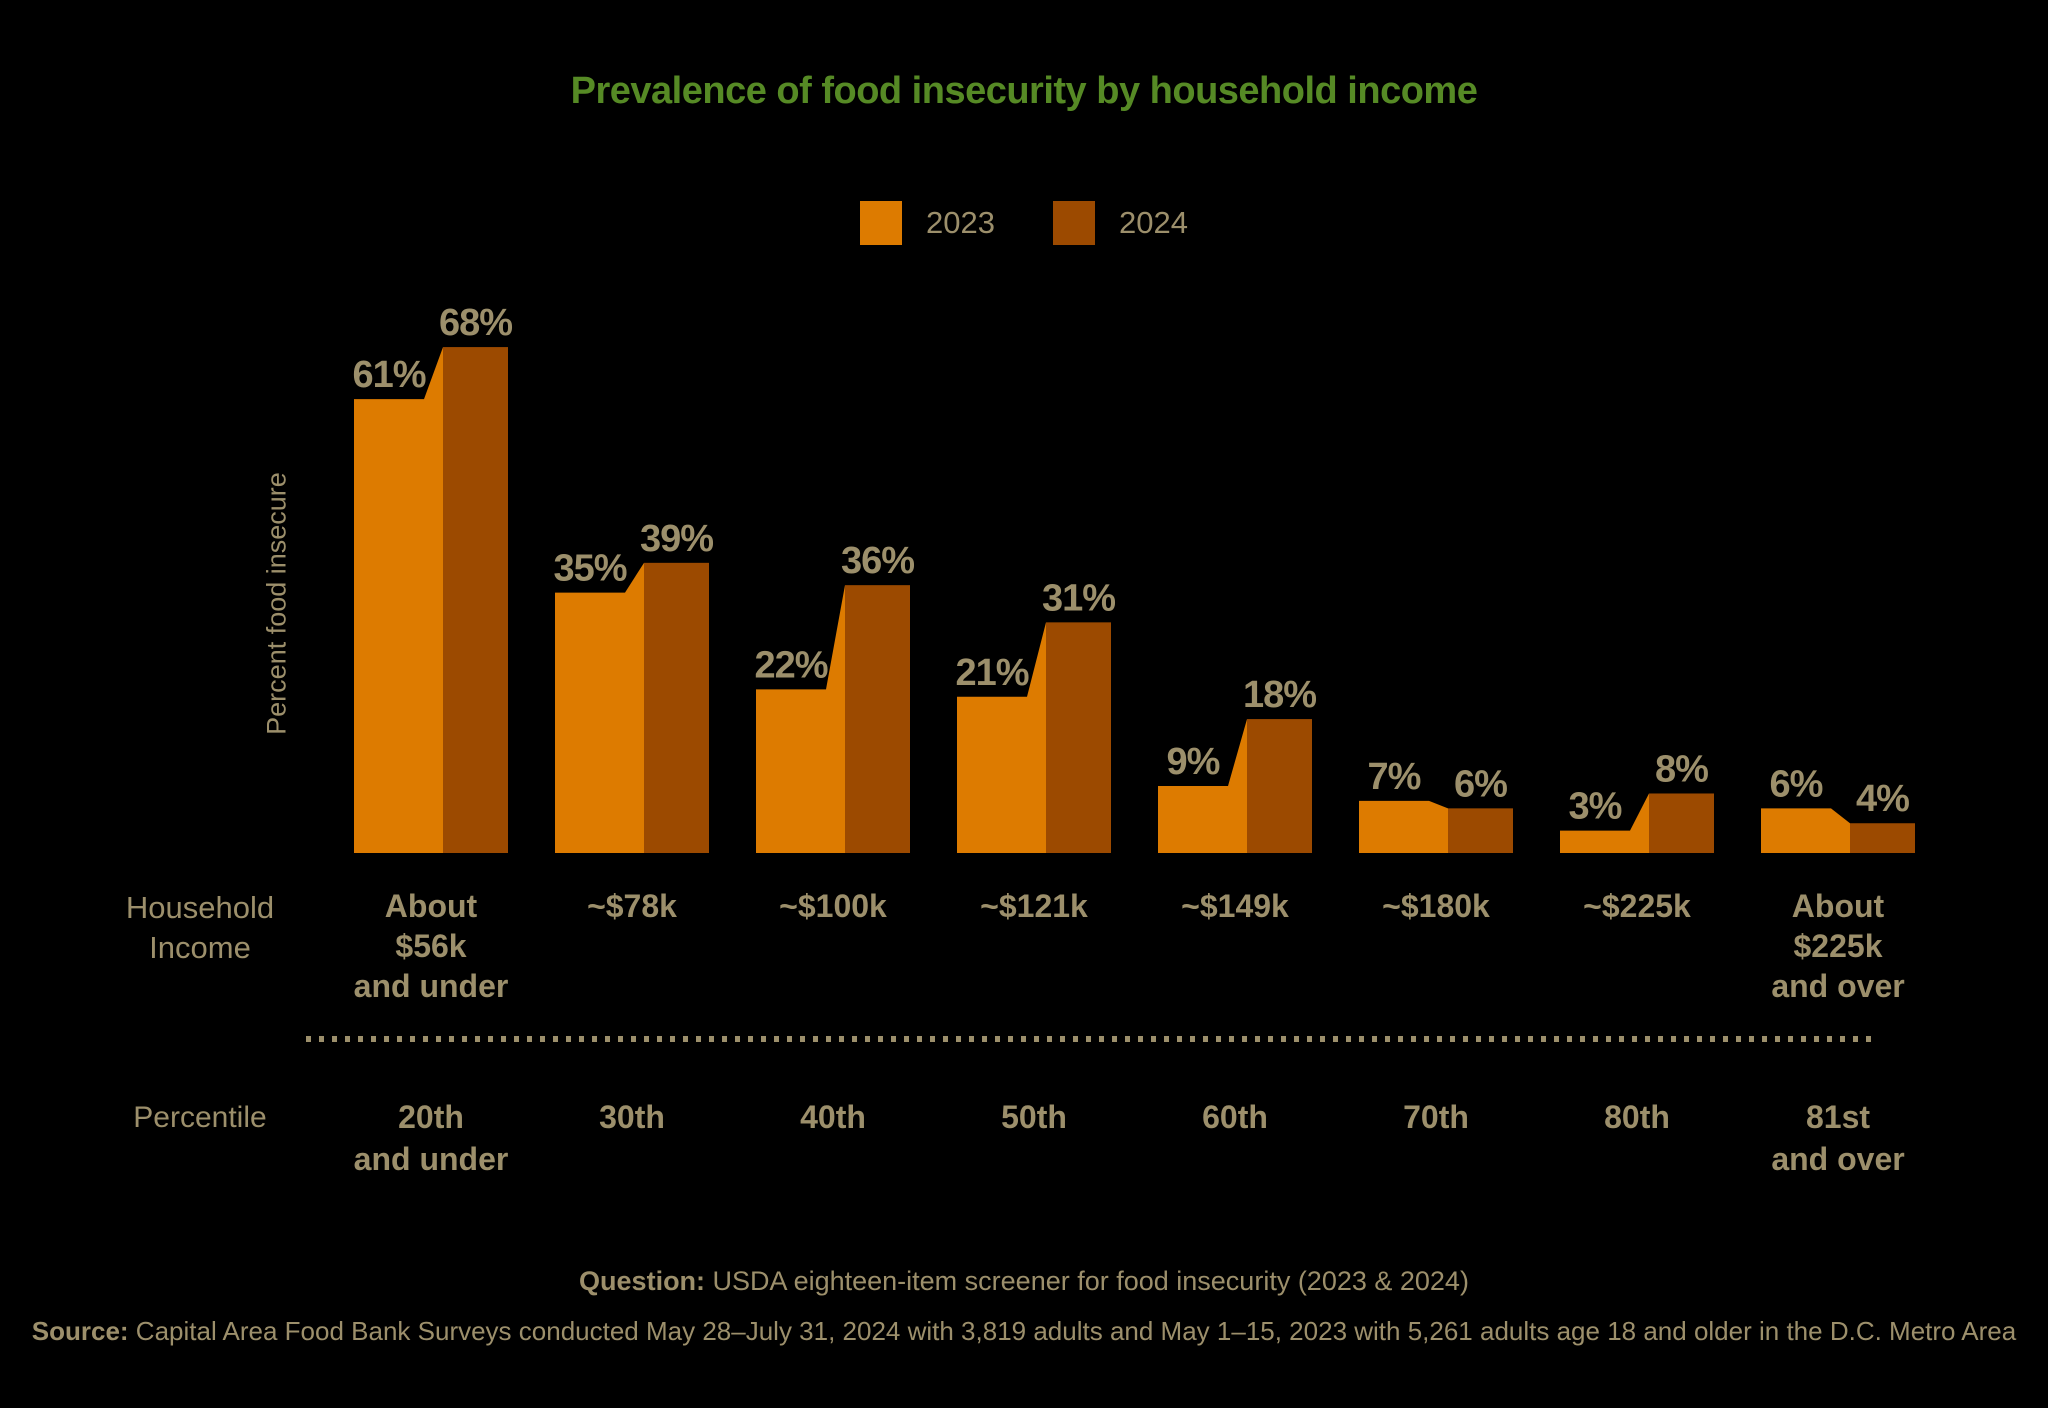  What do you see at coordinates (676, 539) in the screenshot?
I see `value-label-2024-group-1: 39%` at bounding box center [676, 539].